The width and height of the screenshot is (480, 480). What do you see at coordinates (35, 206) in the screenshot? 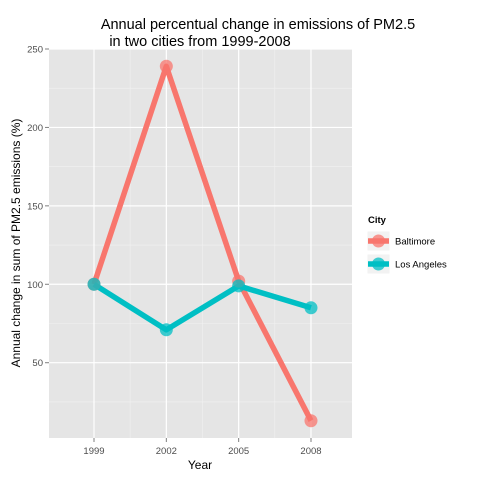
I see `y-tick-label: 150` at bounding box center [35, 206].